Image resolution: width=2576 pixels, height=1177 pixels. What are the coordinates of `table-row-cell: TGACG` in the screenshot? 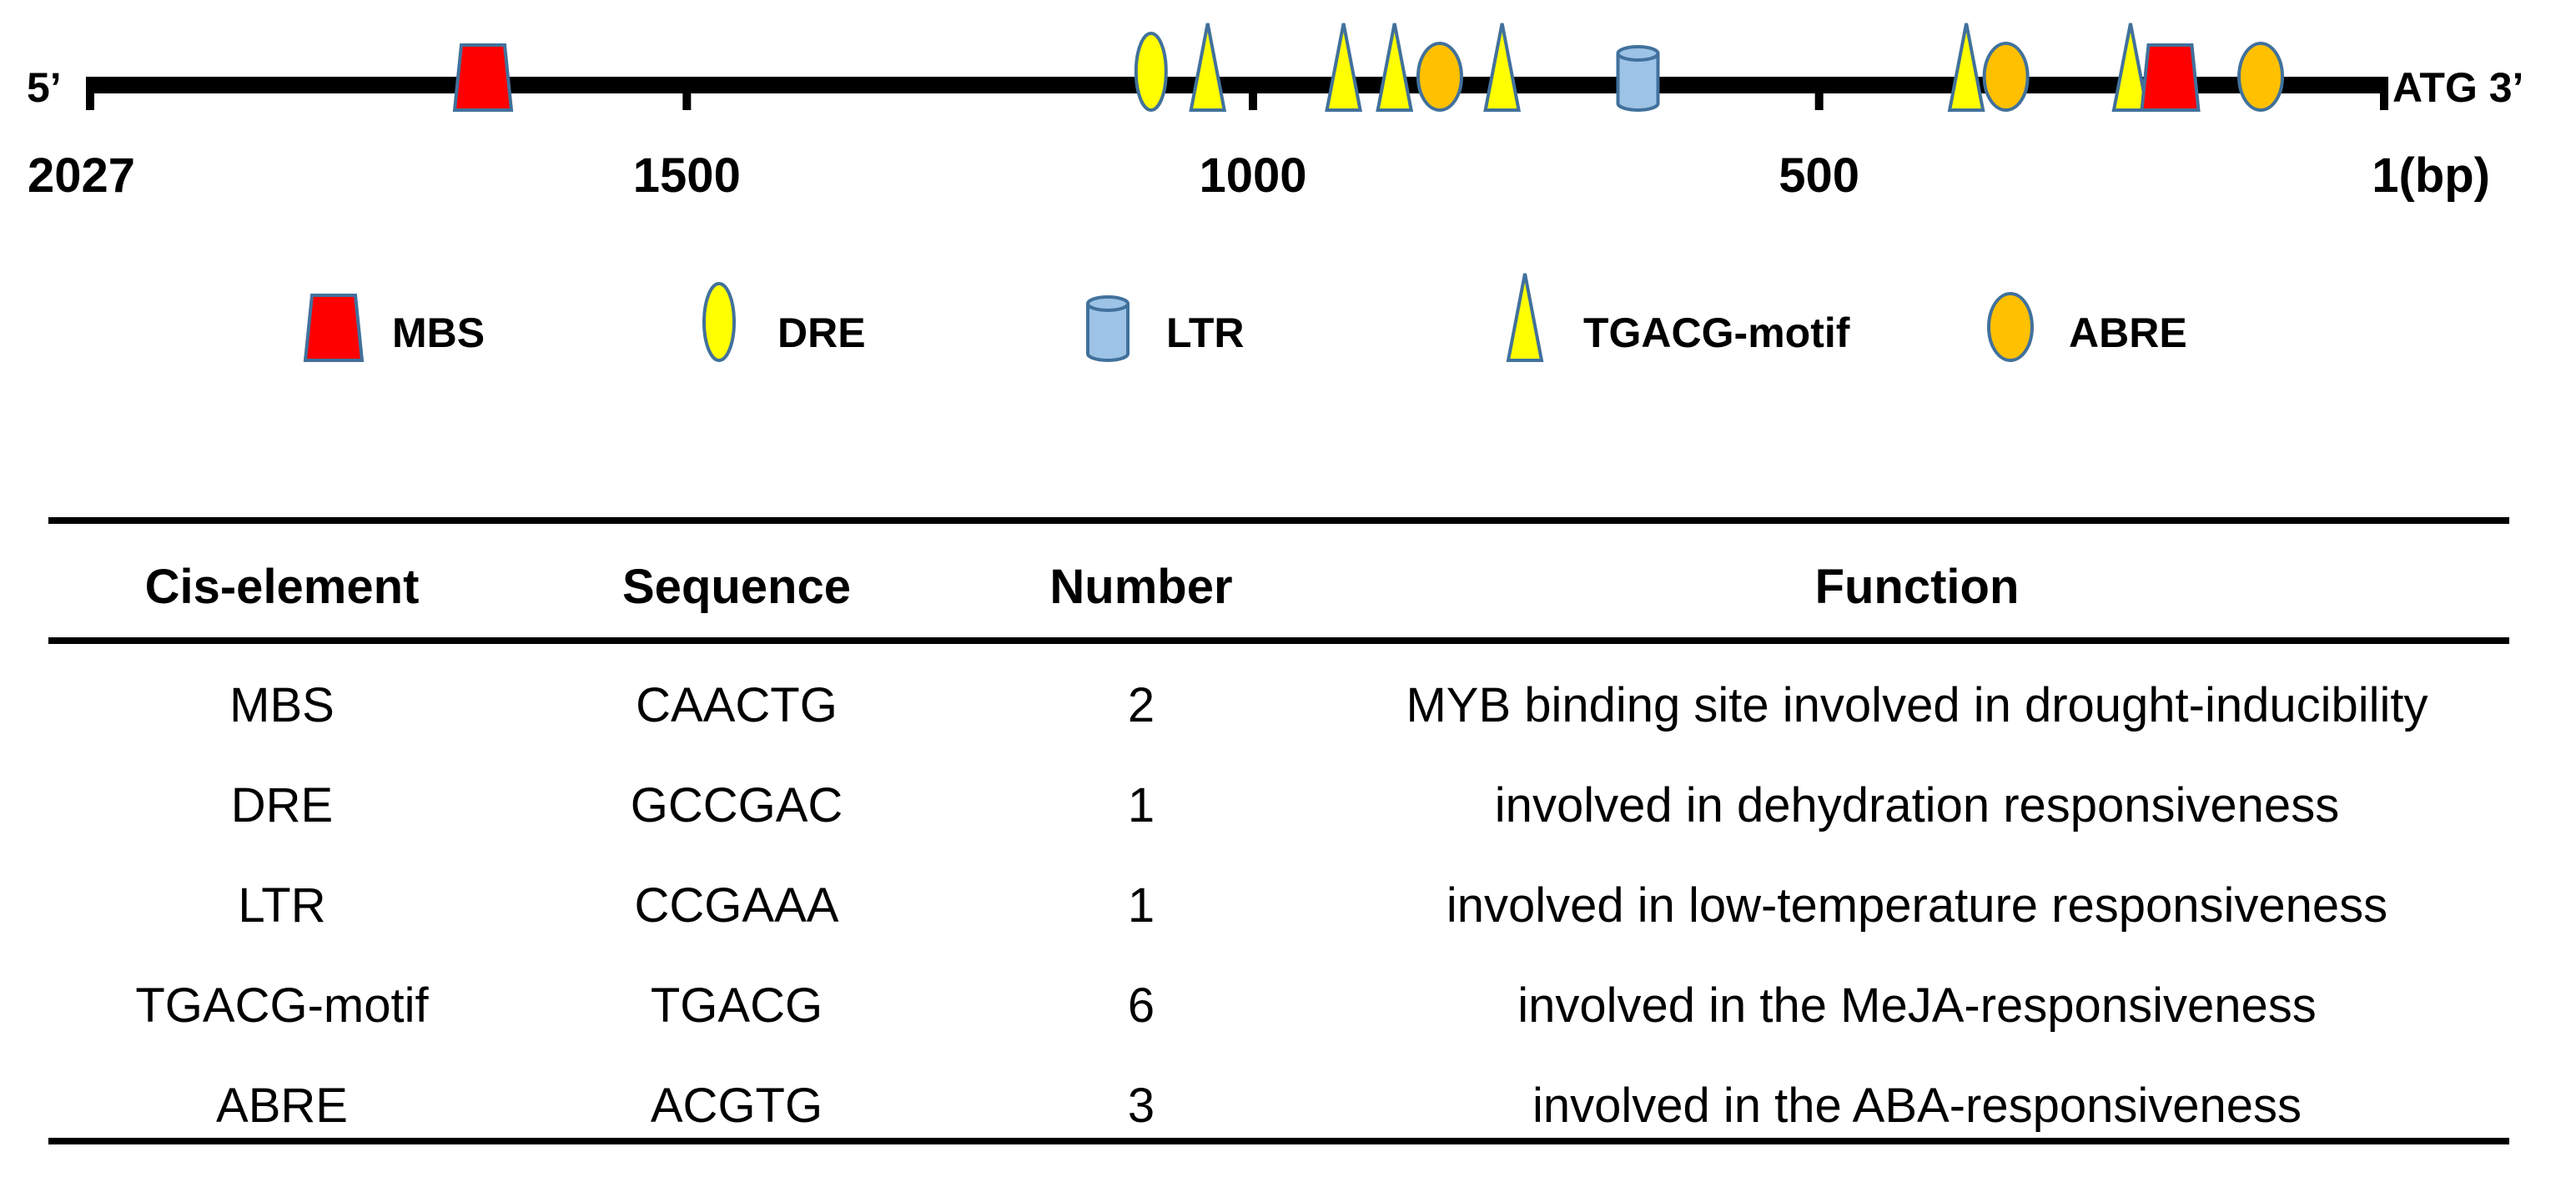 It's located at (736, 1006).